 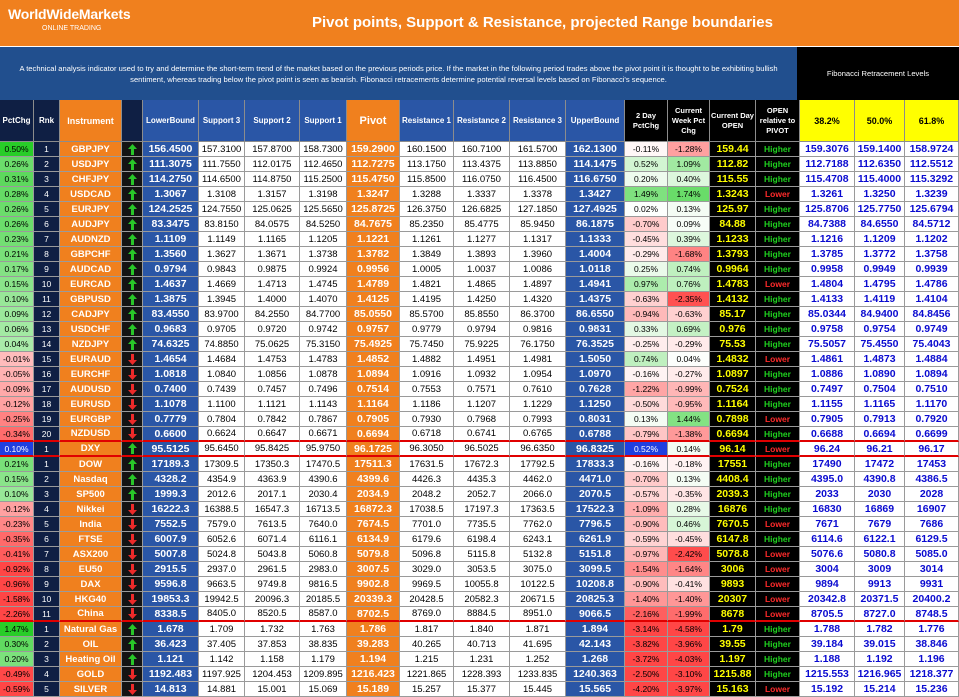 What do you see at coordinates (595, 419) in the screenshot?
I see `upper-bound-cell: 0.8031` at bounding box center [595, 419].